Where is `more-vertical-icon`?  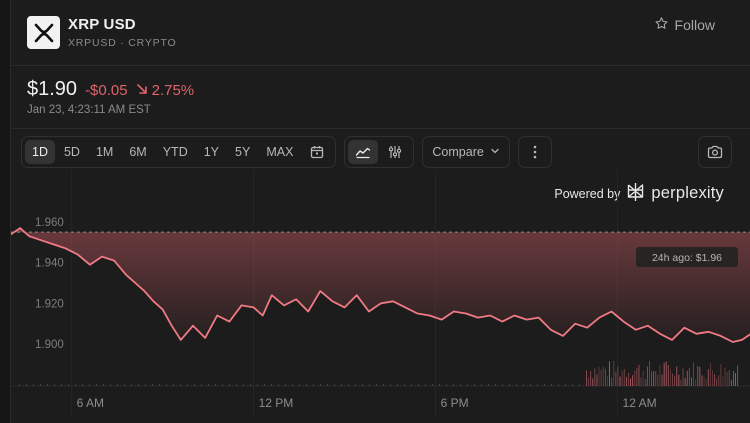 more-vertical-icon is located at coordinates (534, 152).